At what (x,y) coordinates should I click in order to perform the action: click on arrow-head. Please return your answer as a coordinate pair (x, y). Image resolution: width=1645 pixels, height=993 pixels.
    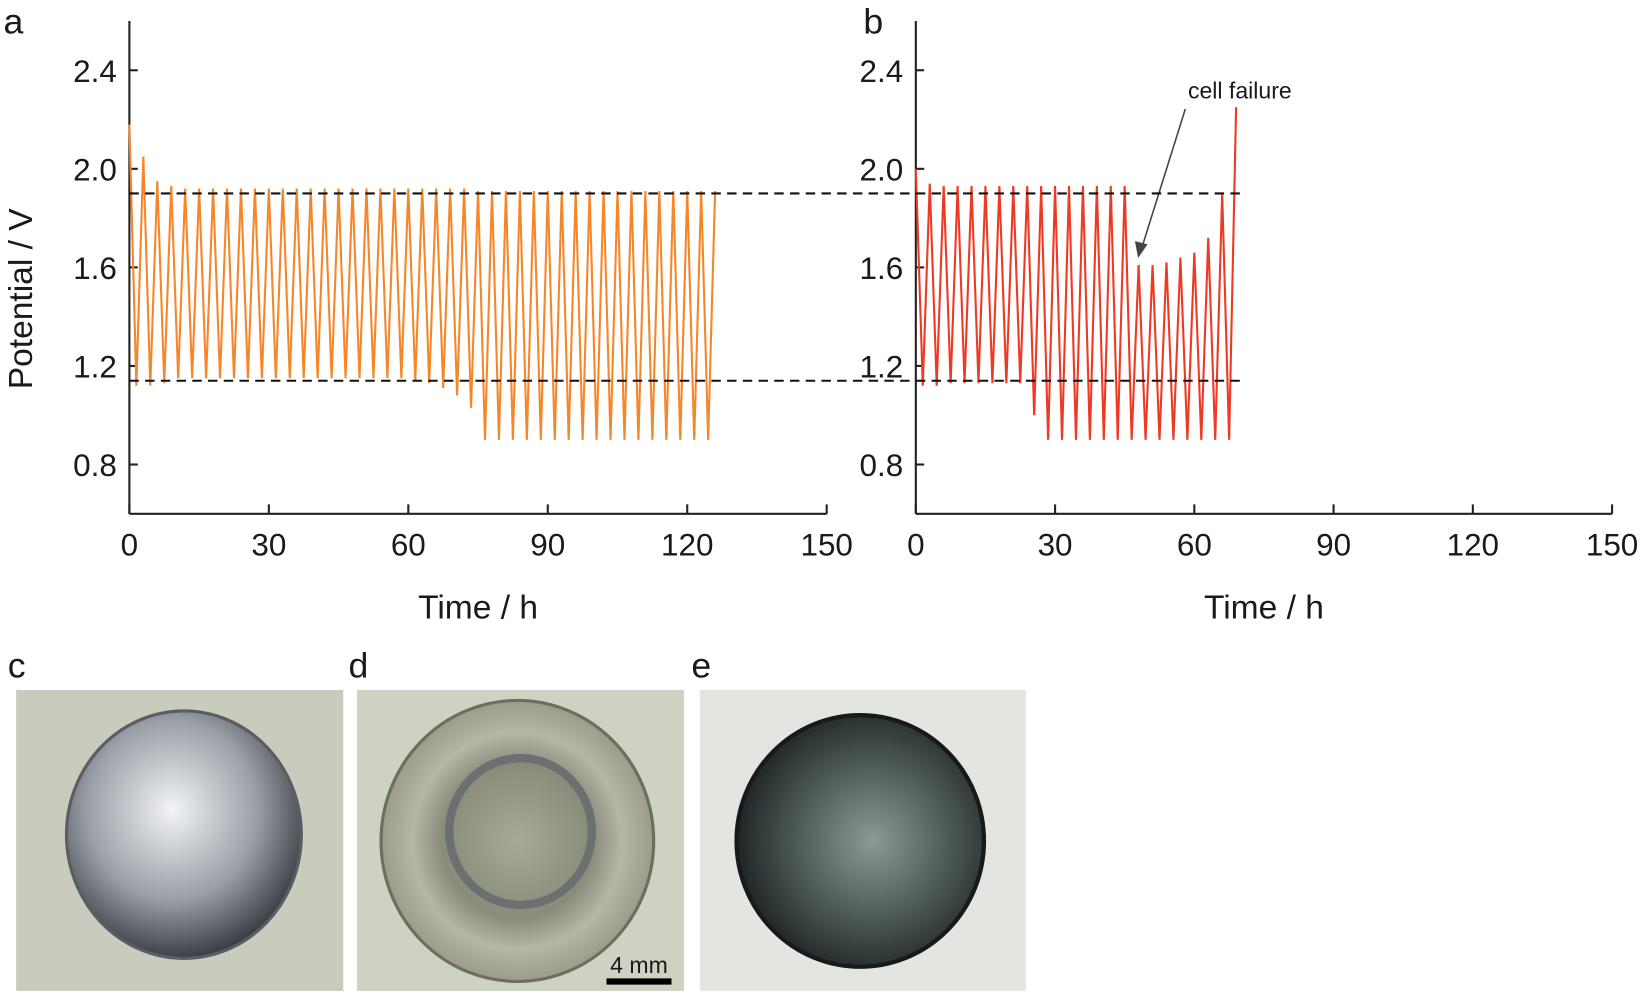
    Looking at the image, I should click on (1141, 249).